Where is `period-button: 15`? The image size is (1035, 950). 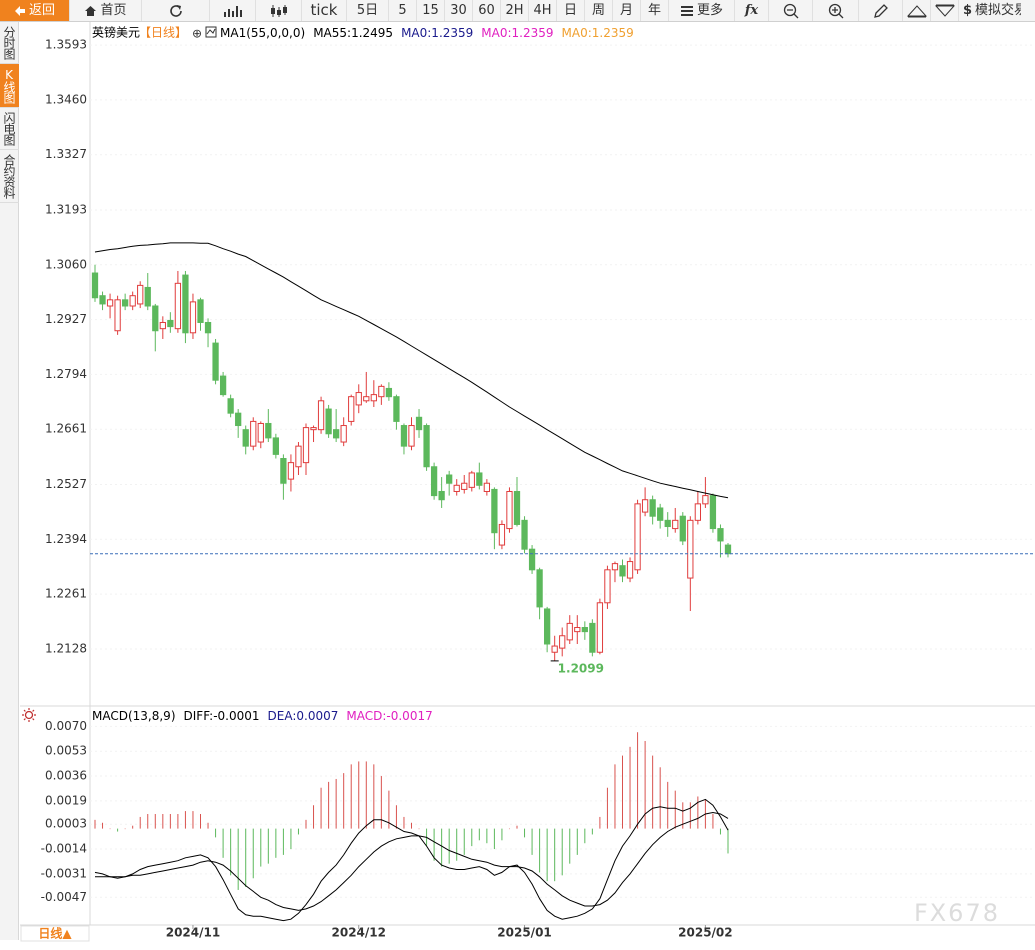 period-button: 15 is located at coordinates (431, 10).